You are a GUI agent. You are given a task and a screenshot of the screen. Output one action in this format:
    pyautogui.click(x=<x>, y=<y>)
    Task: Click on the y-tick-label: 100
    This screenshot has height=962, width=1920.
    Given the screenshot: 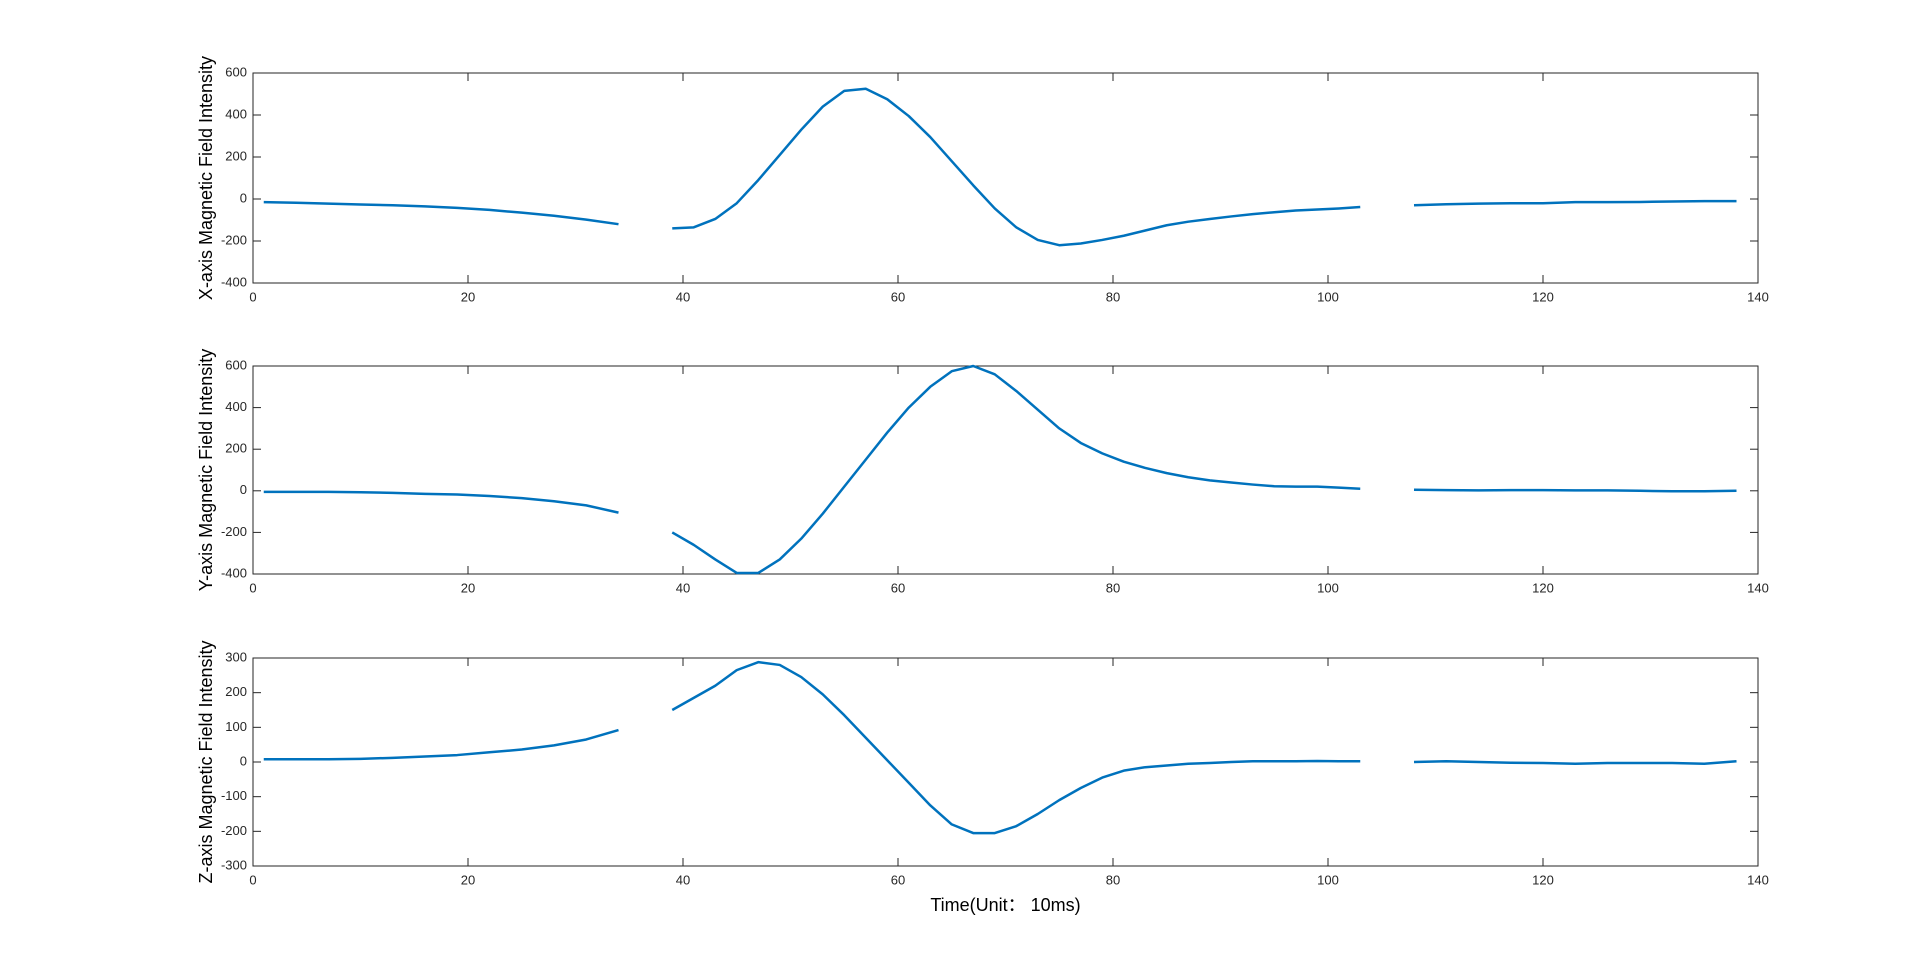 What is the action you would take?
    pyautogui.click(x=236, y=726)
    